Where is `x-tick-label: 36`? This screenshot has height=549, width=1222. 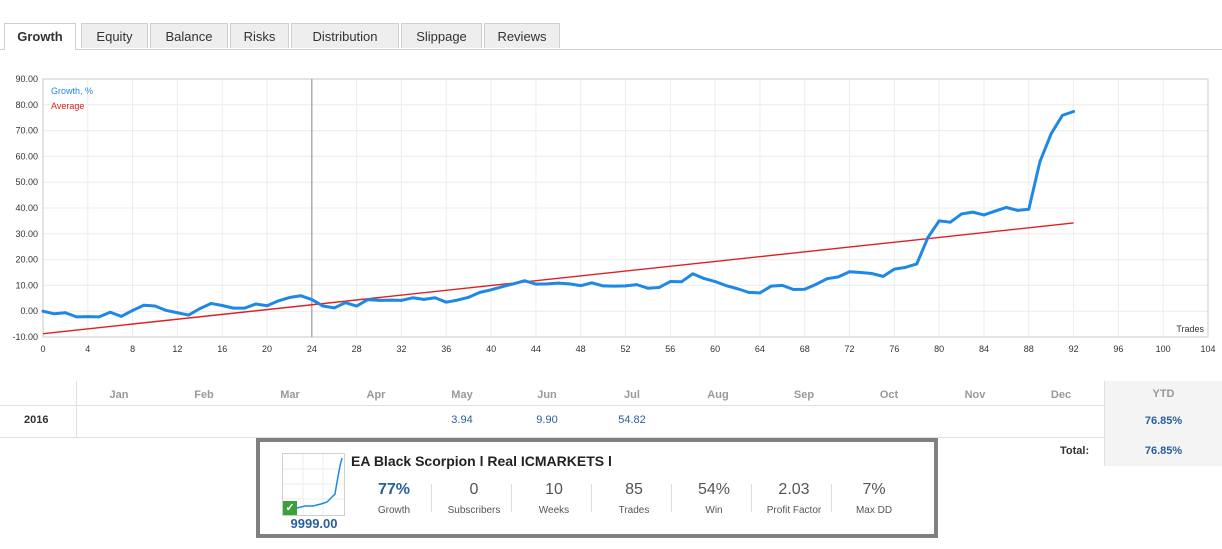
x-tick-label: 36 is located at coordinates (446, 349).